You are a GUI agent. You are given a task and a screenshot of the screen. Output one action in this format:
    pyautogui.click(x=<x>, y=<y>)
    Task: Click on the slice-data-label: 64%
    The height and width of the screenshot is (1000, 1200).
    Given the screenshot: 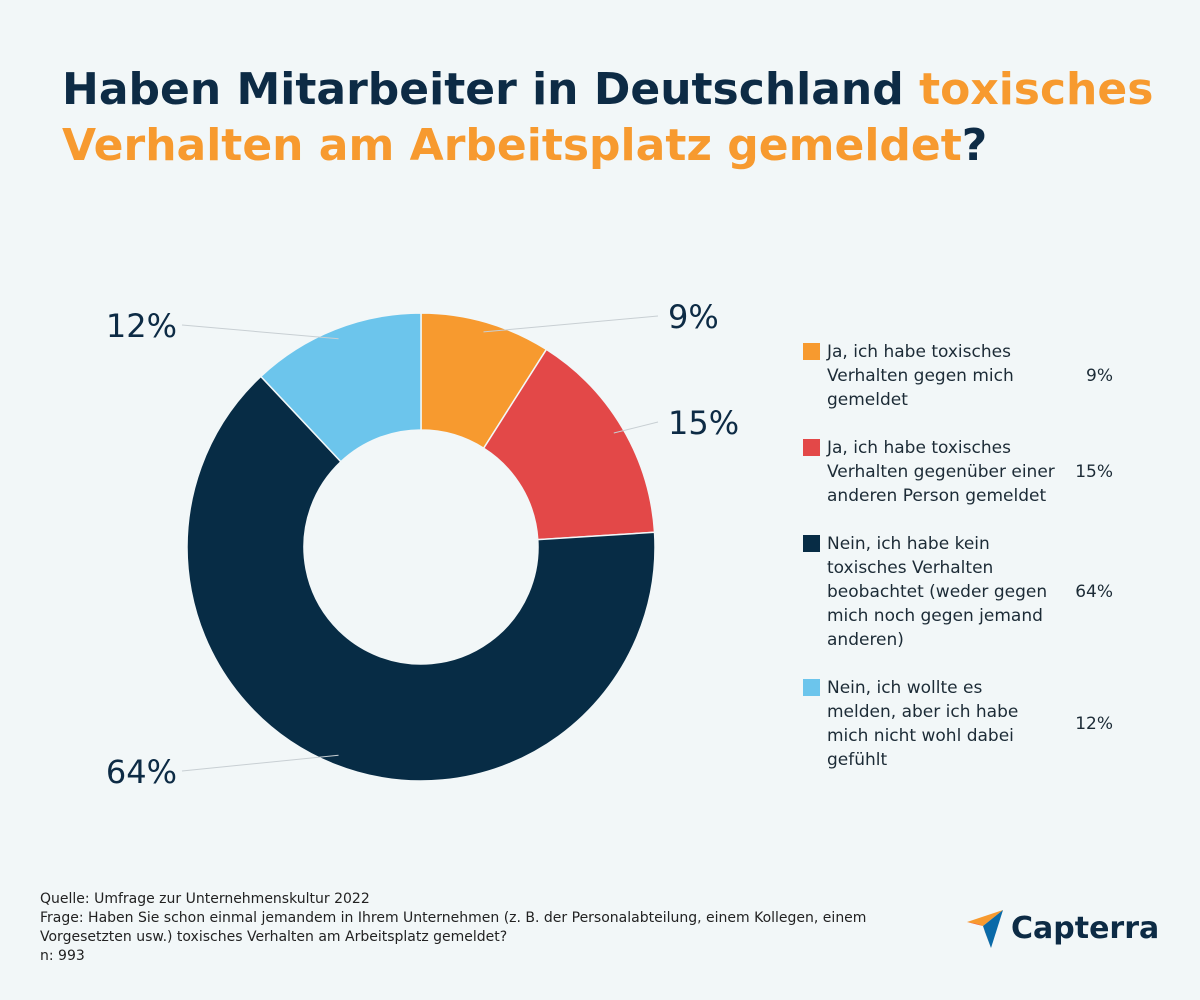 What is the action you would take?
    pyautogui.click(x=141, y=772)
    